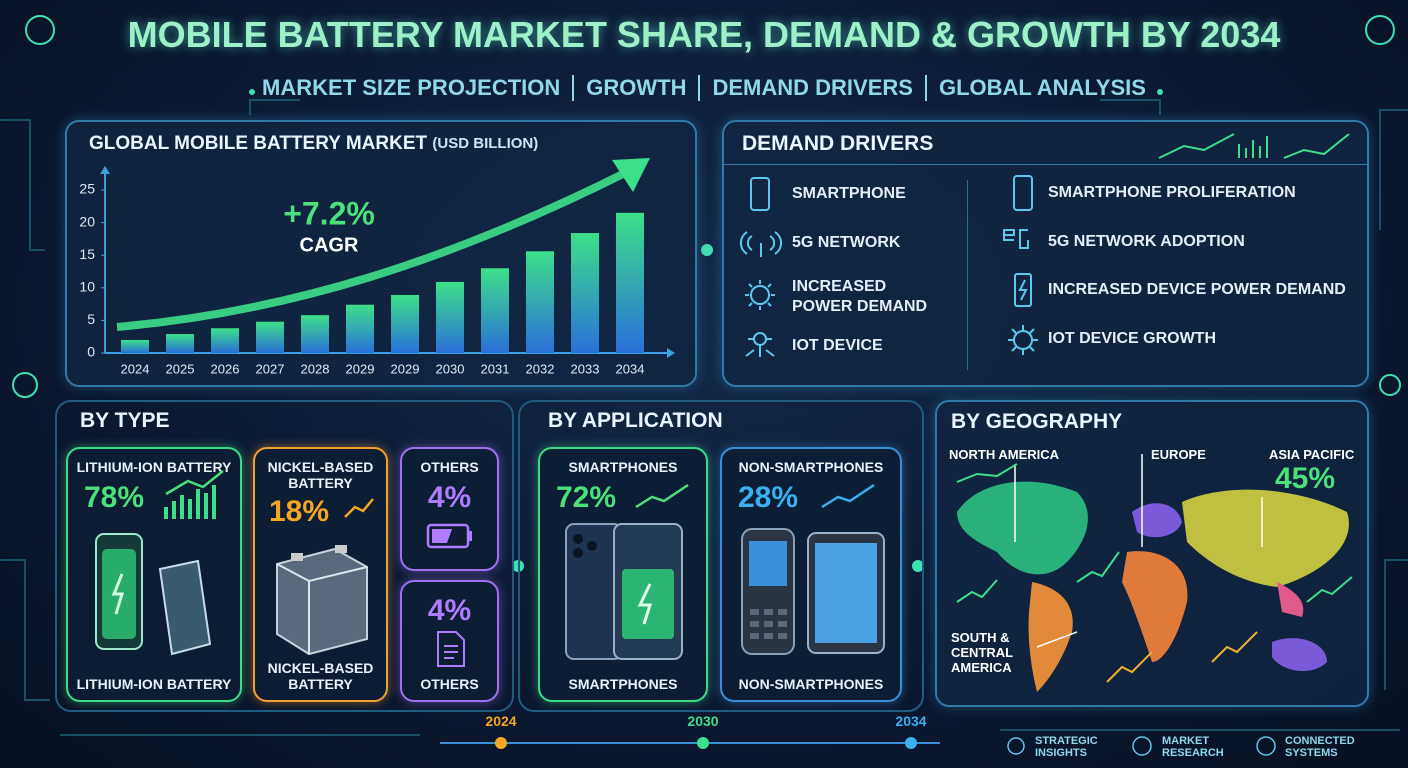 The height and width of the screenshot is (768, 1408). Describe the element at coordinates (910, 721) in the screenshot. I see `timeline-label: 2034` at that location.